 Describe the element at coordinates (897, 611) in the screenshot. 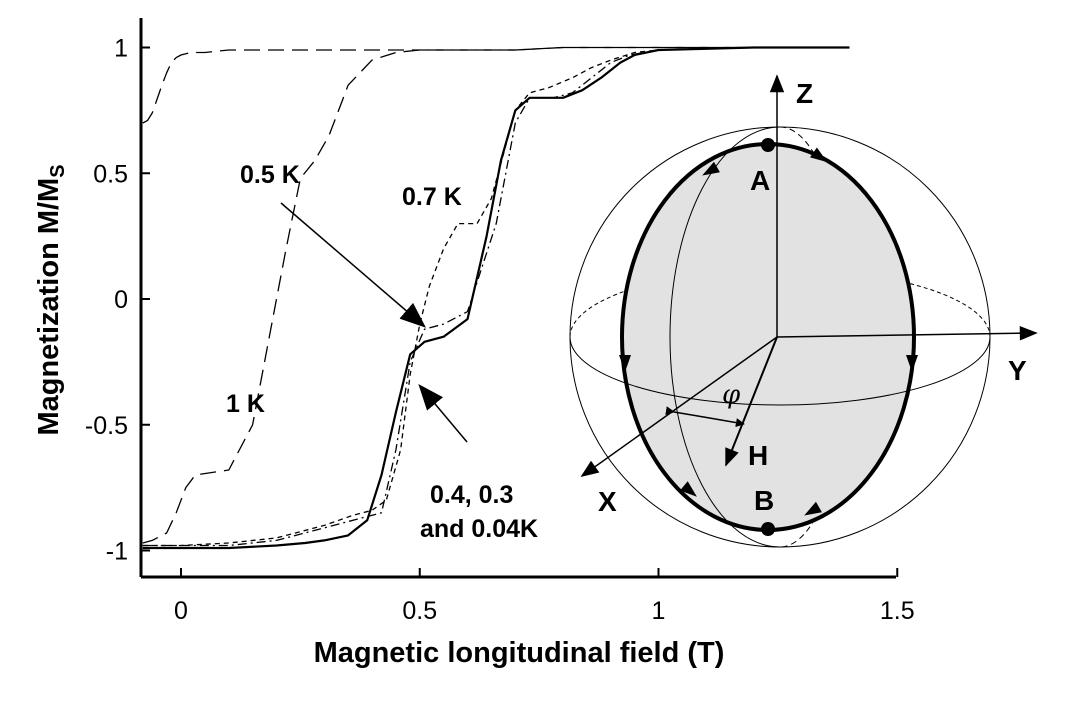

I see `x-tick-label-1-5: 1.5` at that location.